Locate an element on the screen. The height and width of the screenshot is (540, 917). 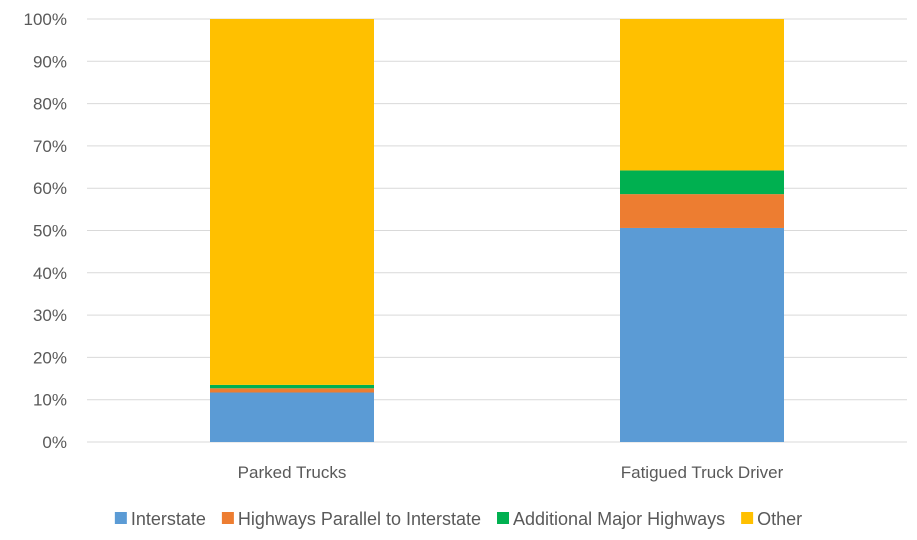
legend-item: Highways Parallel to Interstate is located at coordinates (351, 519).